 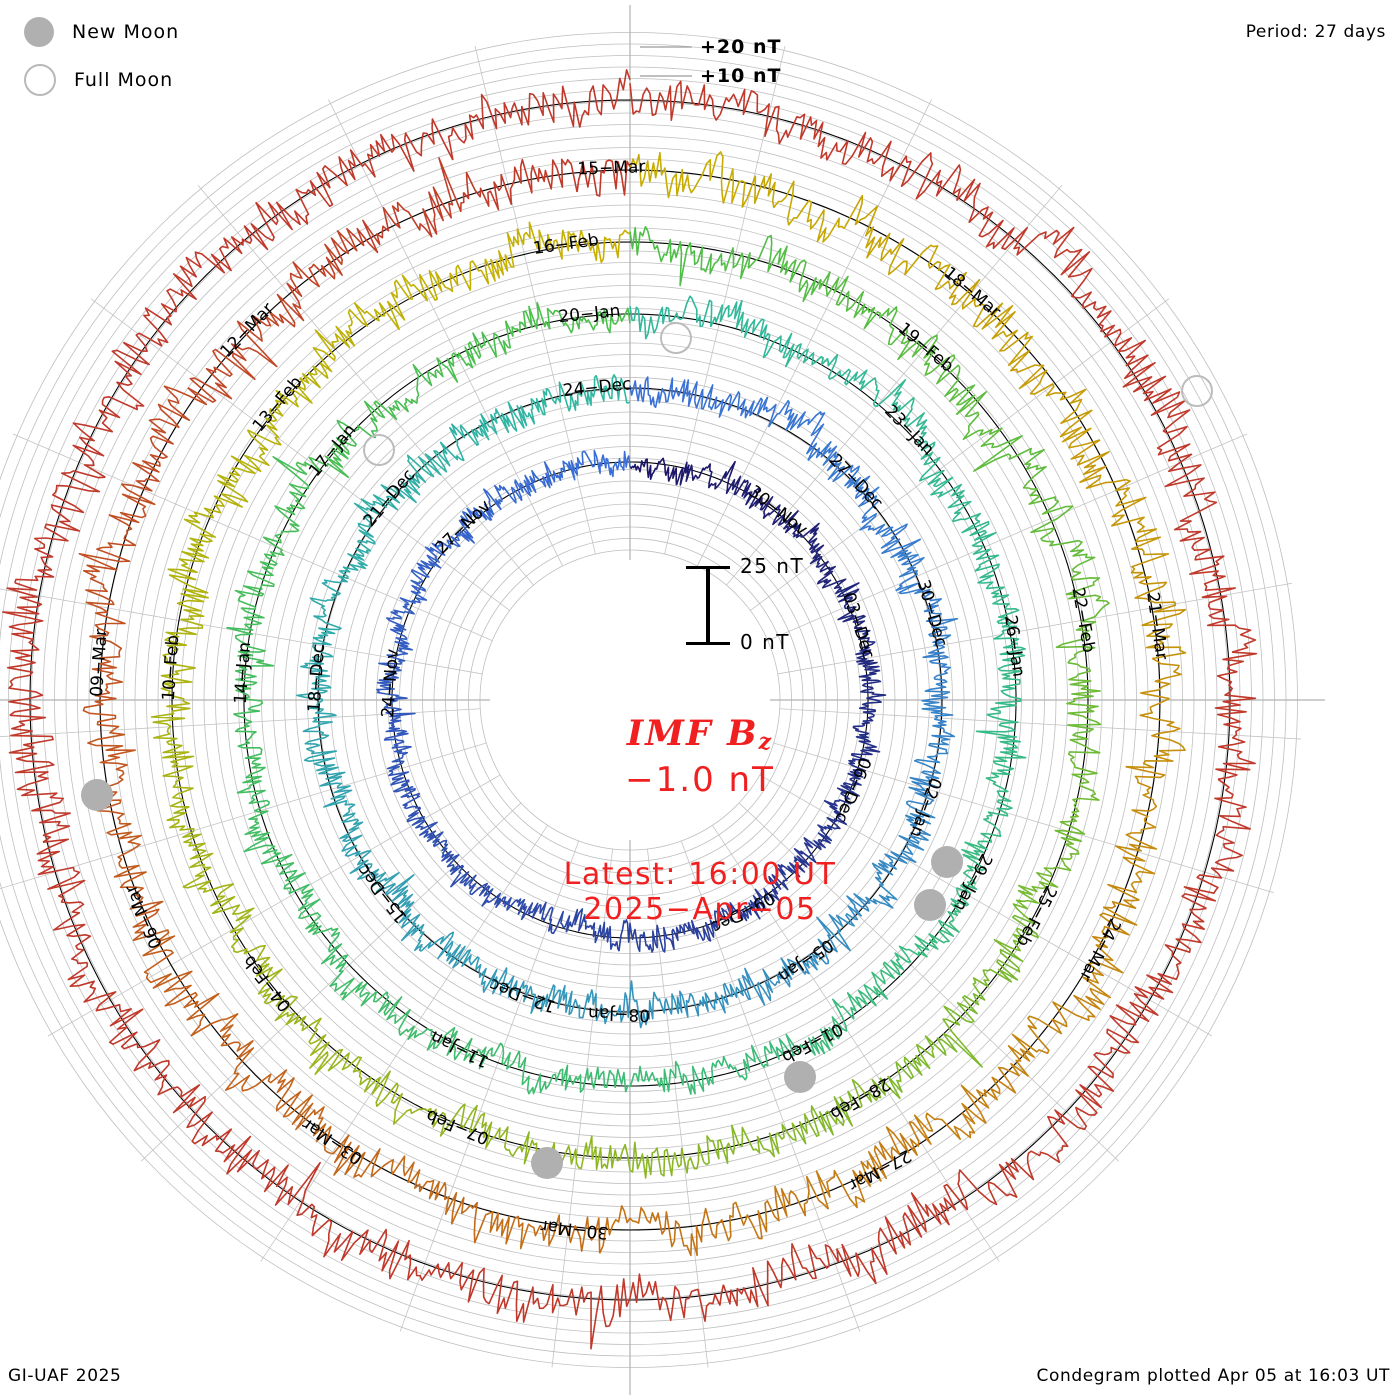 I want to click on scale-bar-cap-bottom, so click(x=708, y=643).